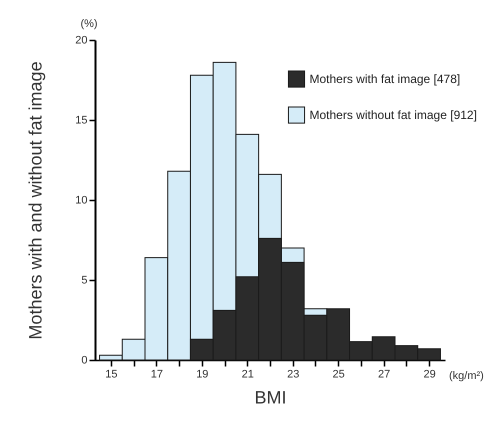 This screenshot has width=496, height=425. Describe the element at coordinates (384, 374) in the screenshot. I see `x-tick-label: 27` at that location.